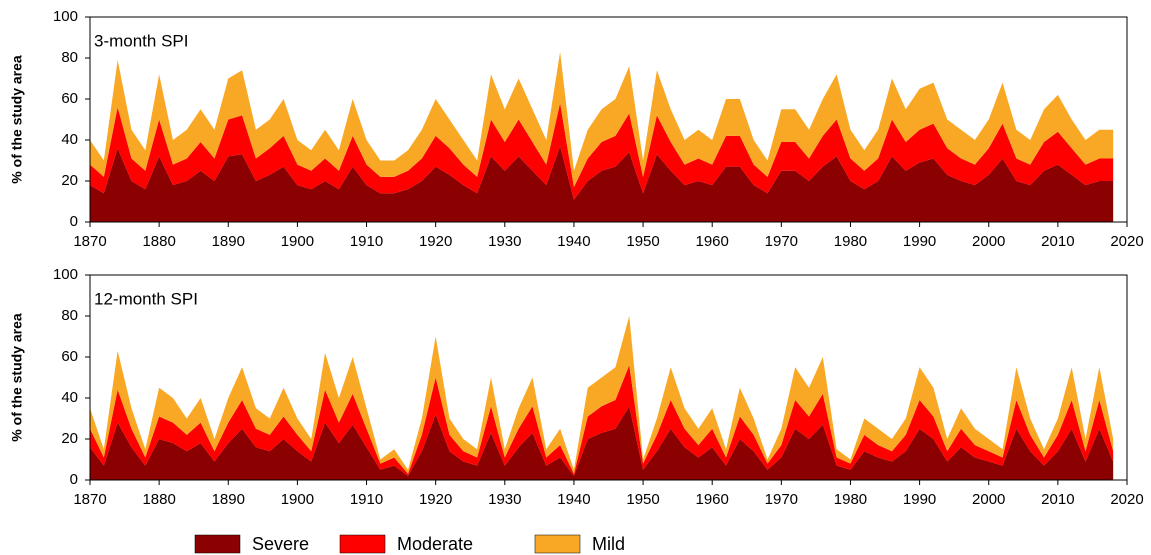 The width and height of the screenshot is (1151, 555). What do you see at coordinates (141, 40) in the screenshot?
I see `panel-annotation: 3-month SPI` at bounding box center [141, 40].